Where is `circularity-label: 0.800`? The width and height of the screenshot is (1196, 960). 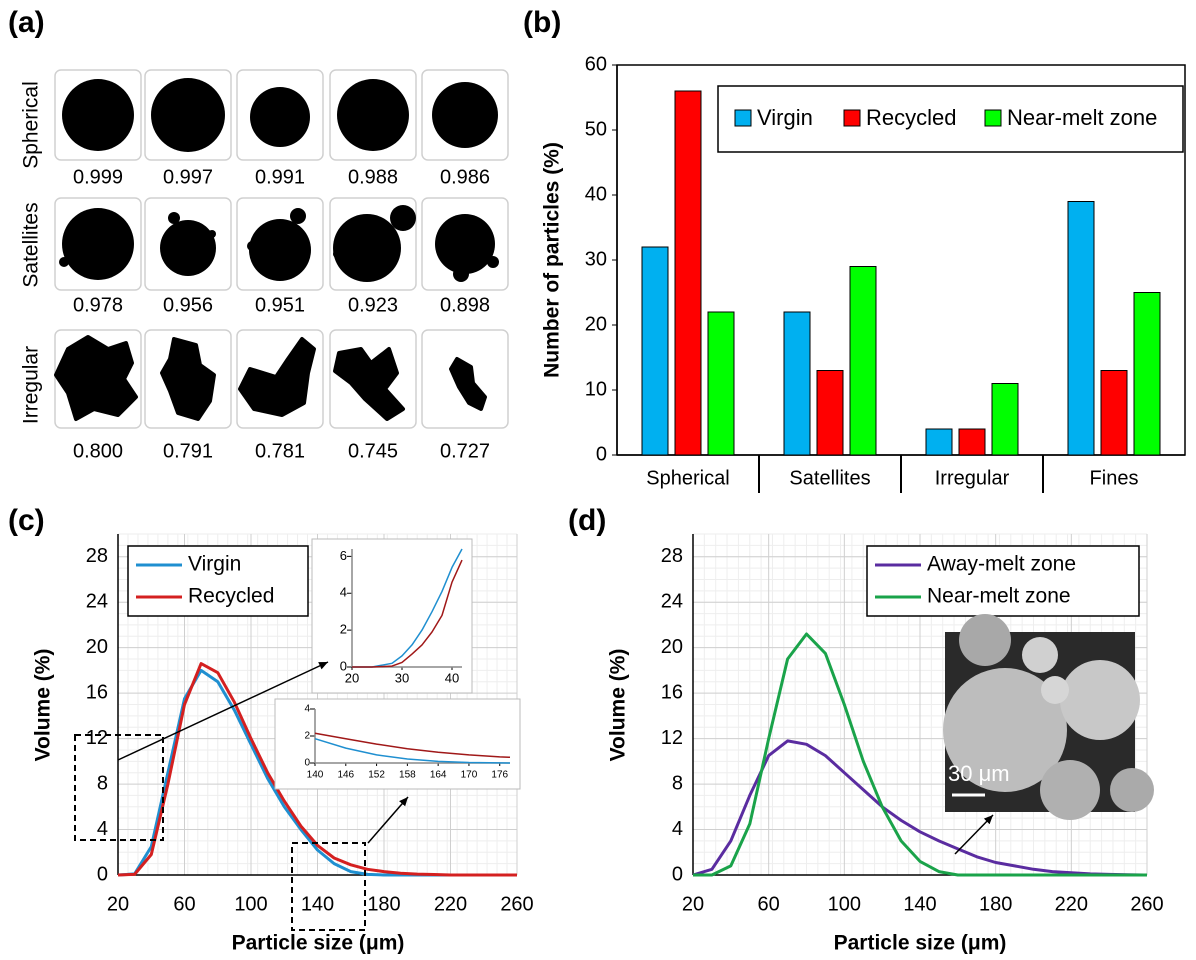
circularity-label: 0.800 is located at coordinates (98, 451).